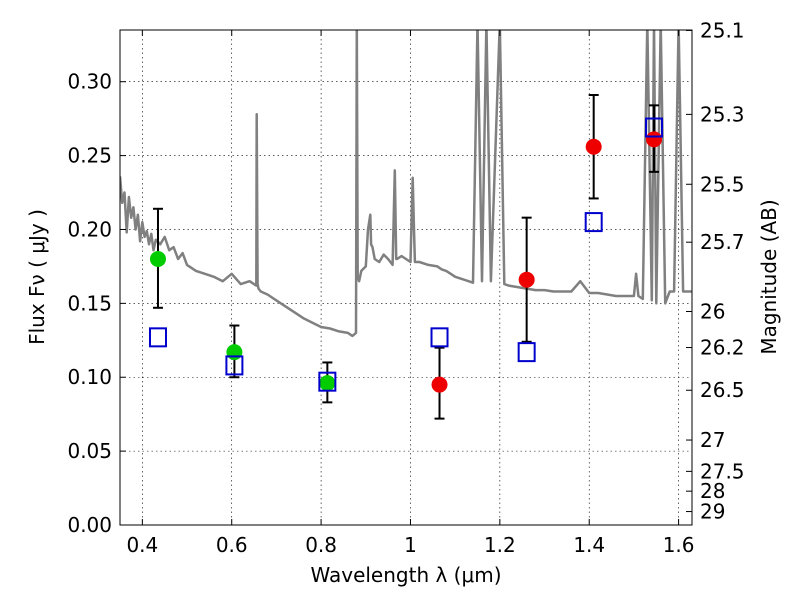  I want to click on x-tick-label: 1, so click(410, 545).